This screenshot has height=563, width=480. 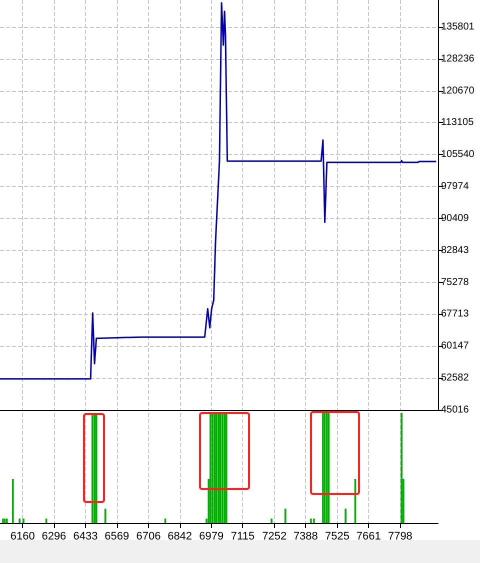 I want to click on x-tick-label: 6842, so click(x=180, y=536).